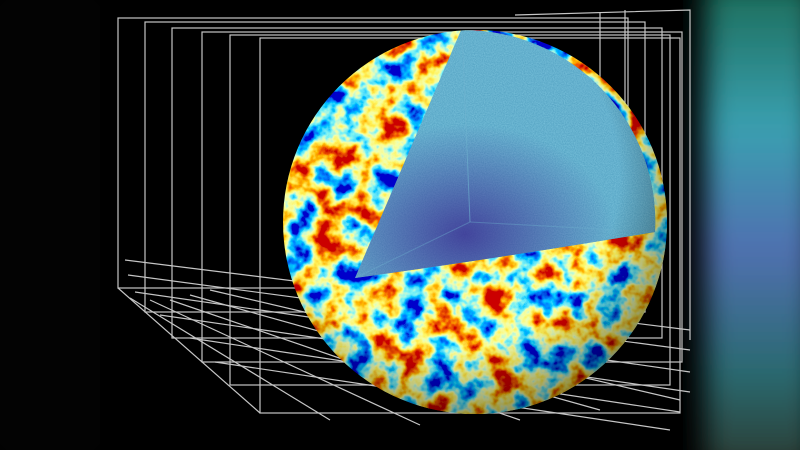 The image size is (800, 450). Describe the element at coordinates (752, 225) in the screenshot. I see `side-glow` at that location.